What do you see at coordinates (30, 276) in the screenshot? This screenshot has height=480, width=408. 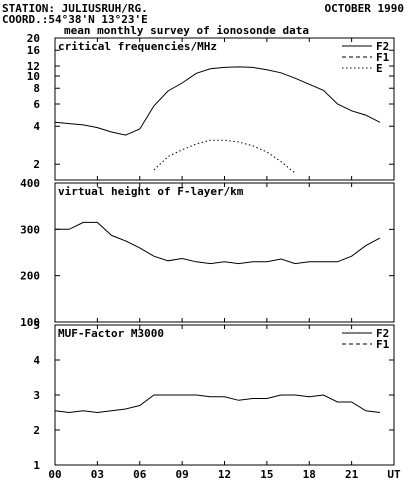 I see `y-tick-label: 200` at bounding box center [30, 276].